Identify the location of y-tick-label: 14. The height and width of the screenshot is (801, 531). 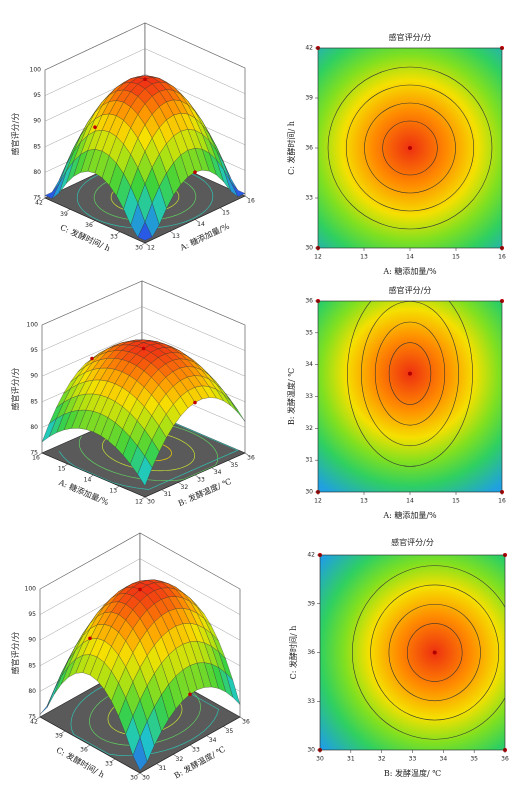
(201, 224).